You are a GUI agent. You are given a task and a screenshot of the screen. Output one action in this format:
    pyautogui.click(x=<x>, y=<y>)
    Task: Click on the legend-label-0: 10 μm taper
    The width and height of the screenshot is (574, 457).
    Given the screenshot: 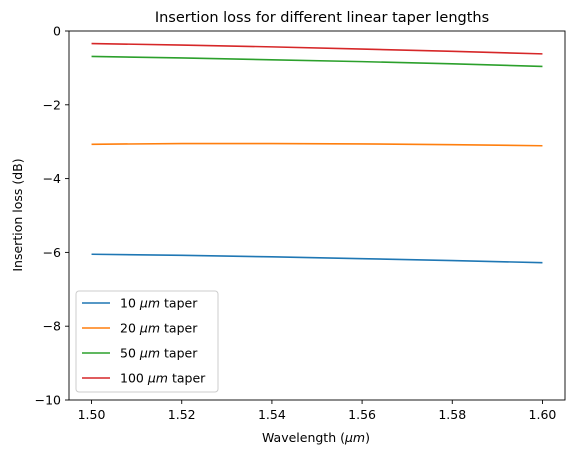 What is the action you would take?
    pyautogui.click(x=159, y=303)
    